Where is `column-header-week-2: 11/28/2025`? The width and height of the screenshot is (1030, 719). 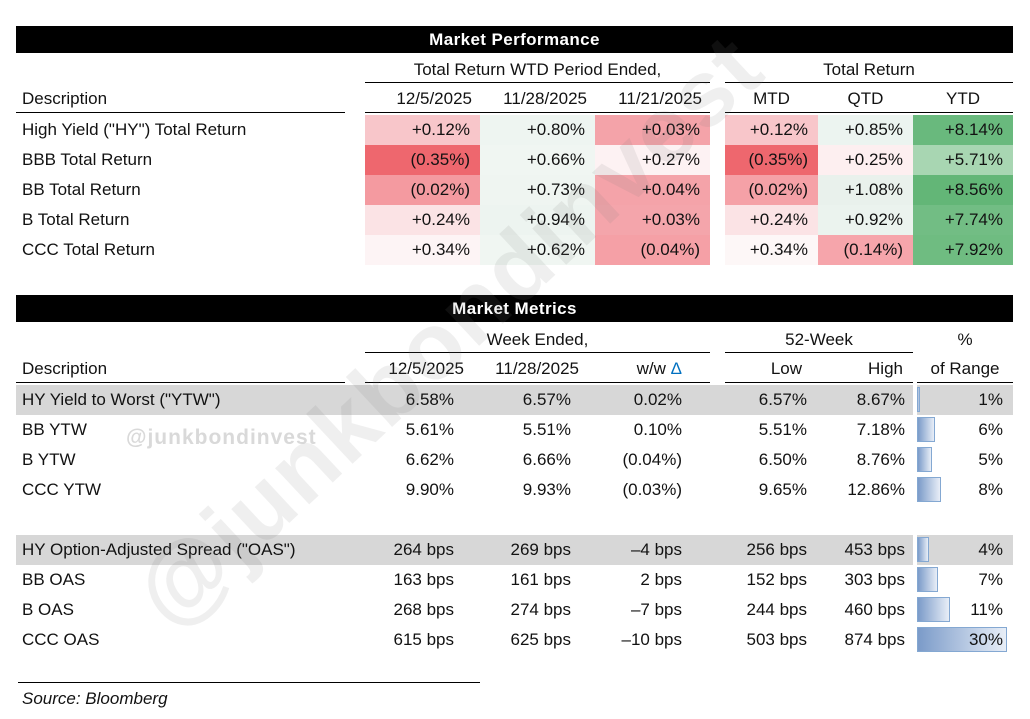 column-header-week-2: 11/28/2025 is located at coordinates (537, 368).